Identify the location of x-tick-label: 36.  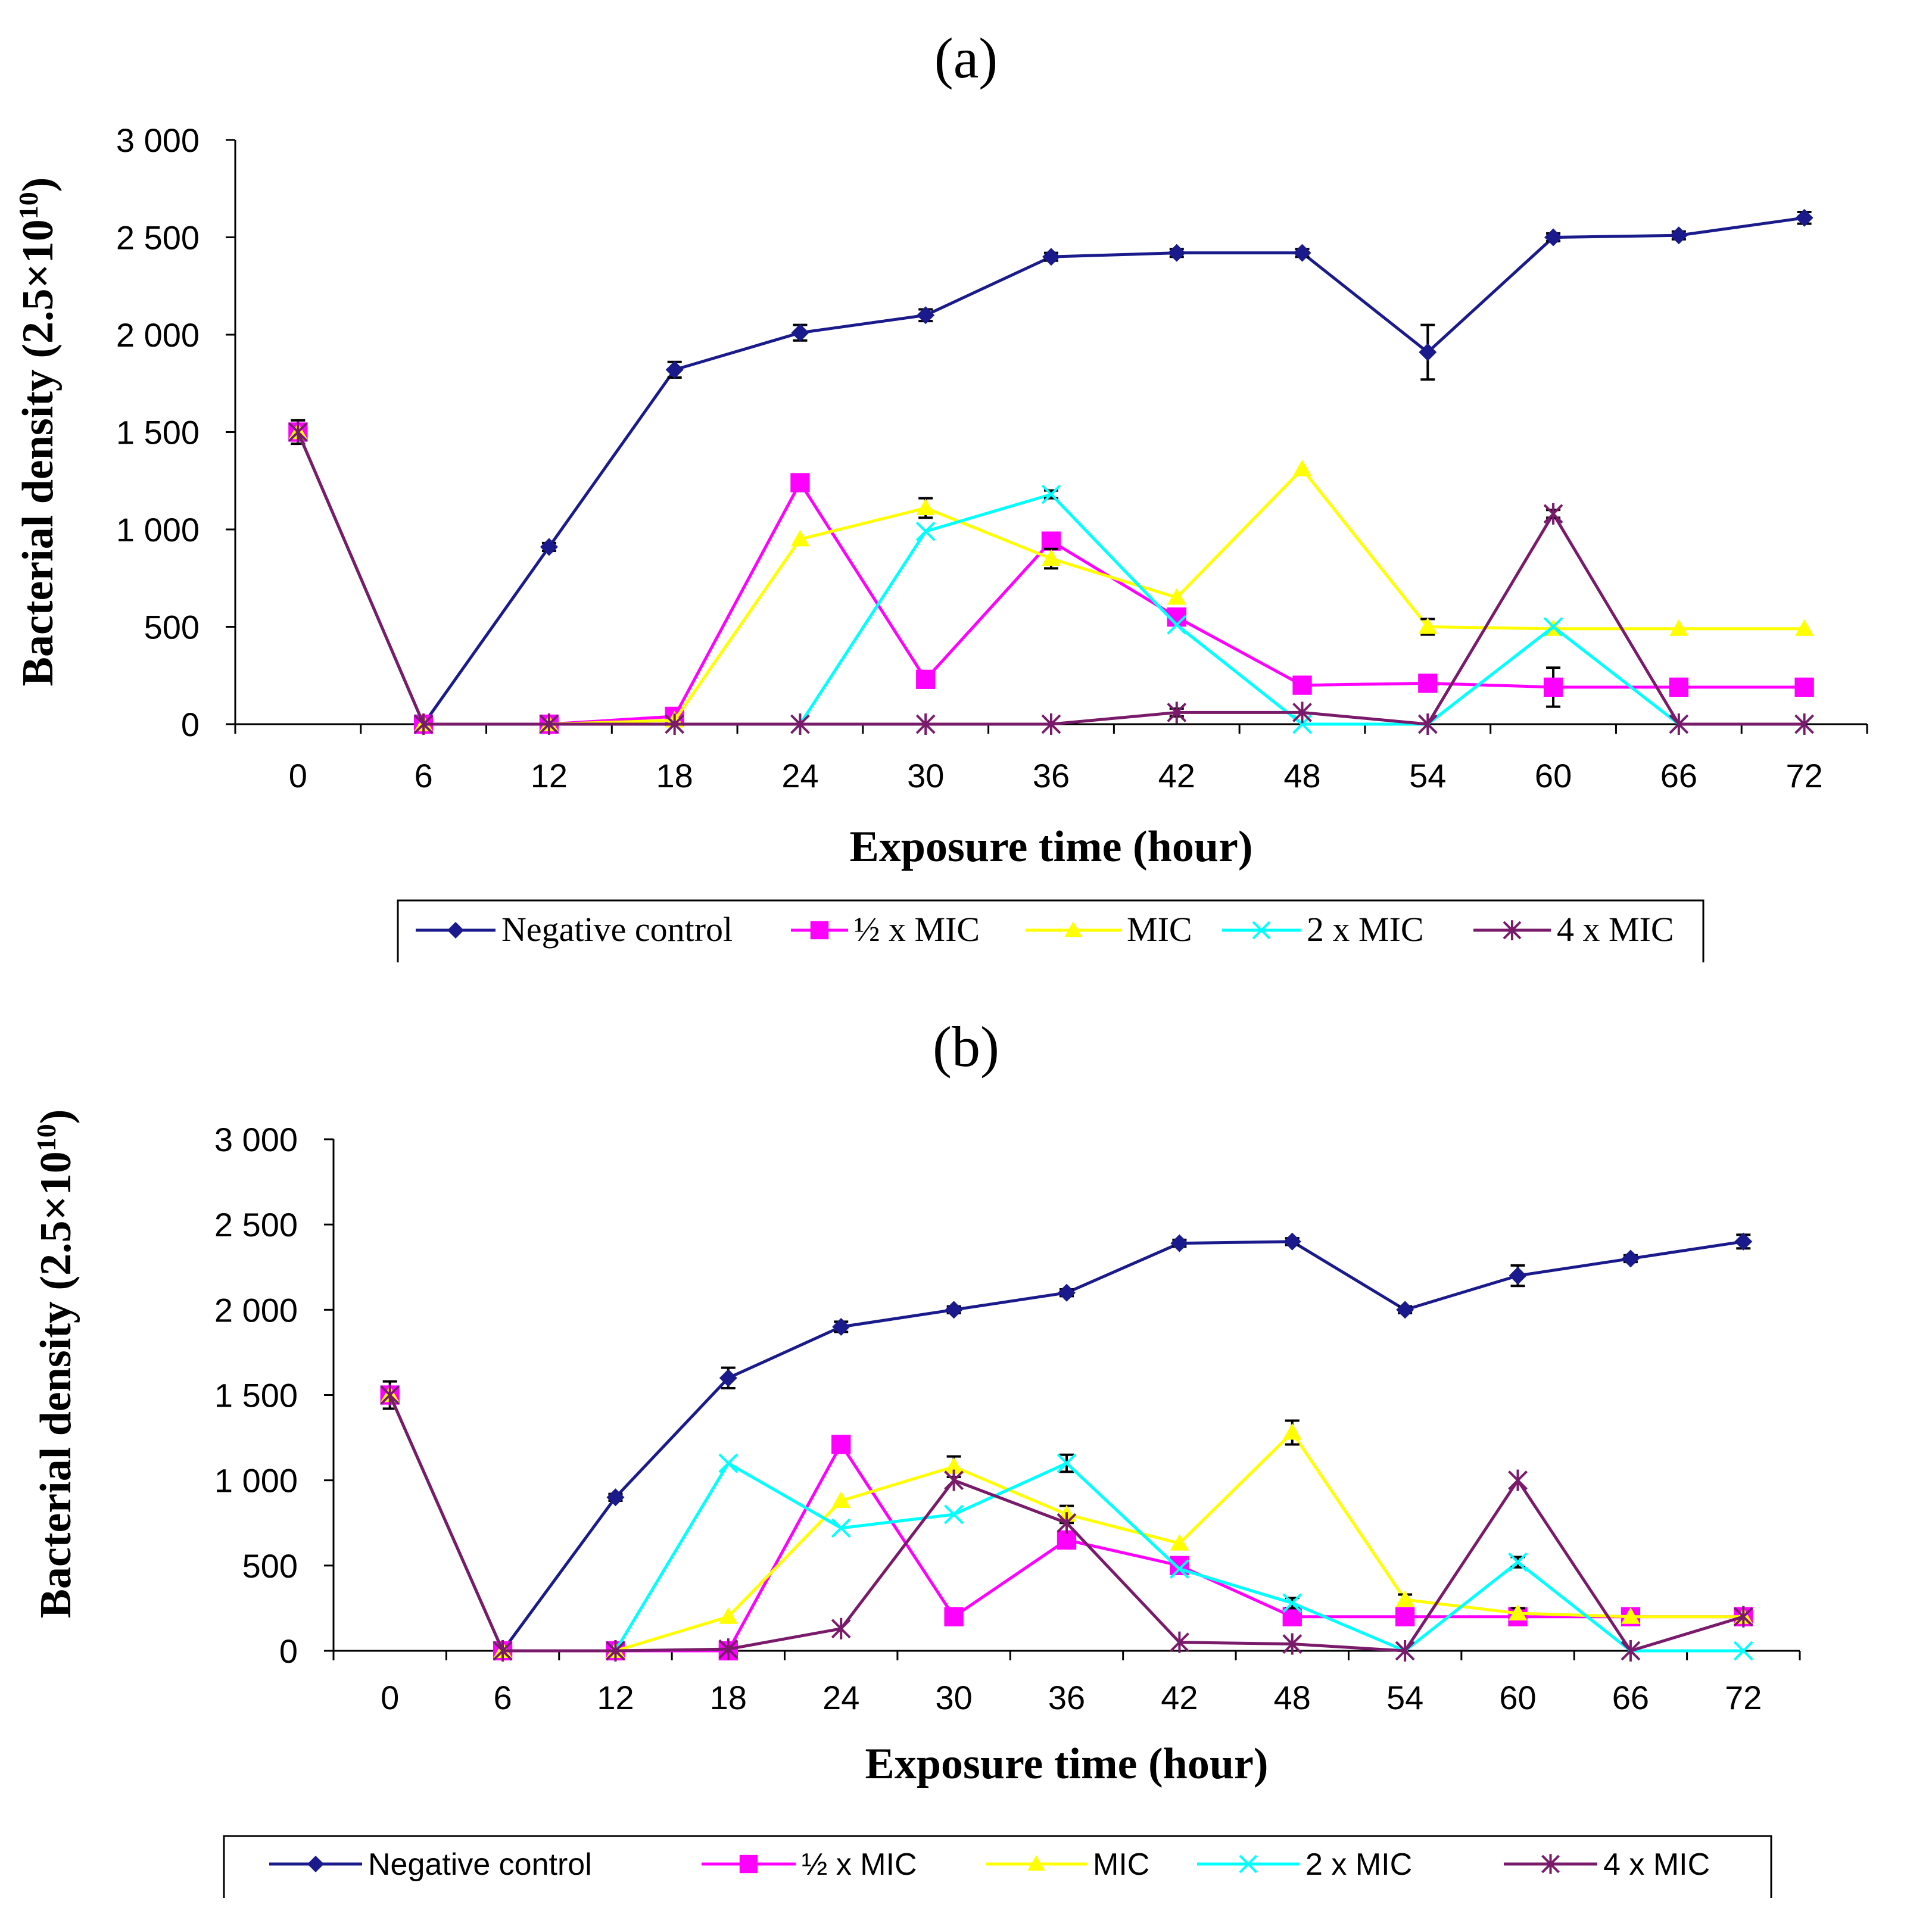
(1051, 775).